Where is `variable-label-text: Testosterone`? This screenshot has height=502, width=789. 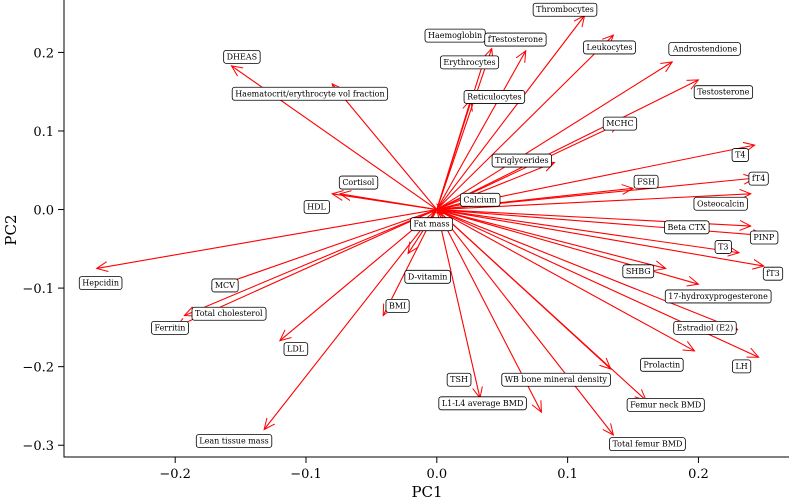 variable-label-text: Testosterone is located at coordinates (723, 92).